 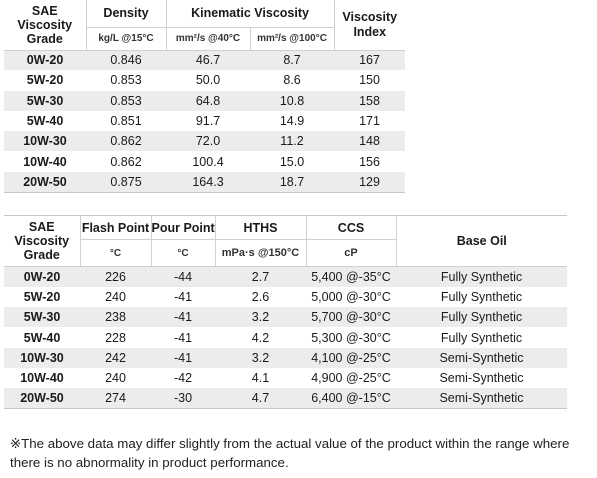 I want to click on cell-hths: 4.1, so click(x=260, y=378).